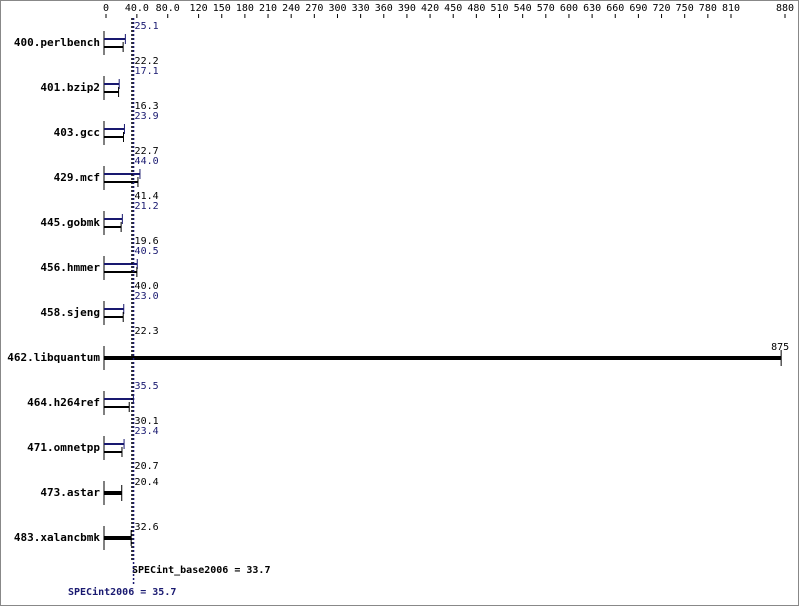 The width and height of the screenshot is (799, 606). Describe the element at coordinates (201, 570) in the screenshot. I see `reference-label: SPECint_base2006 = 33.7` at that location.